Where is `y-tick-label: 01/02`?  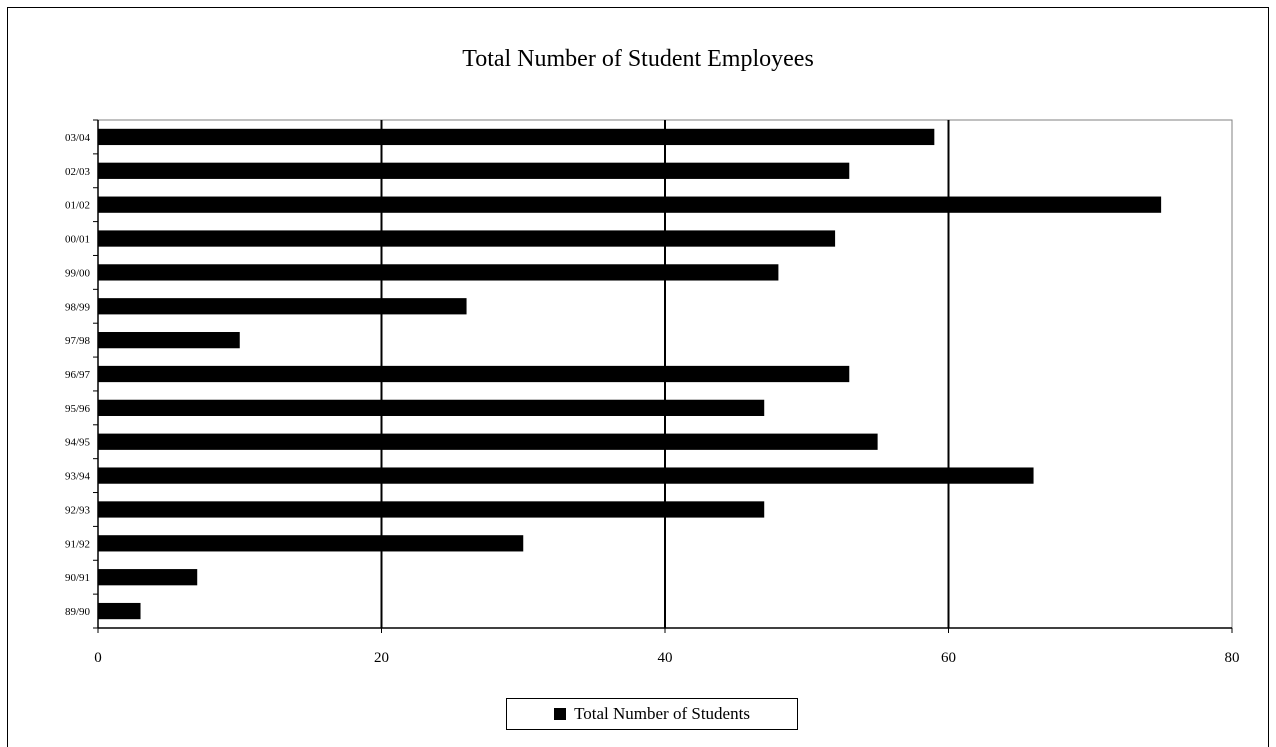 y-tick-label: 01/02 is located at coordinates (77, 206).